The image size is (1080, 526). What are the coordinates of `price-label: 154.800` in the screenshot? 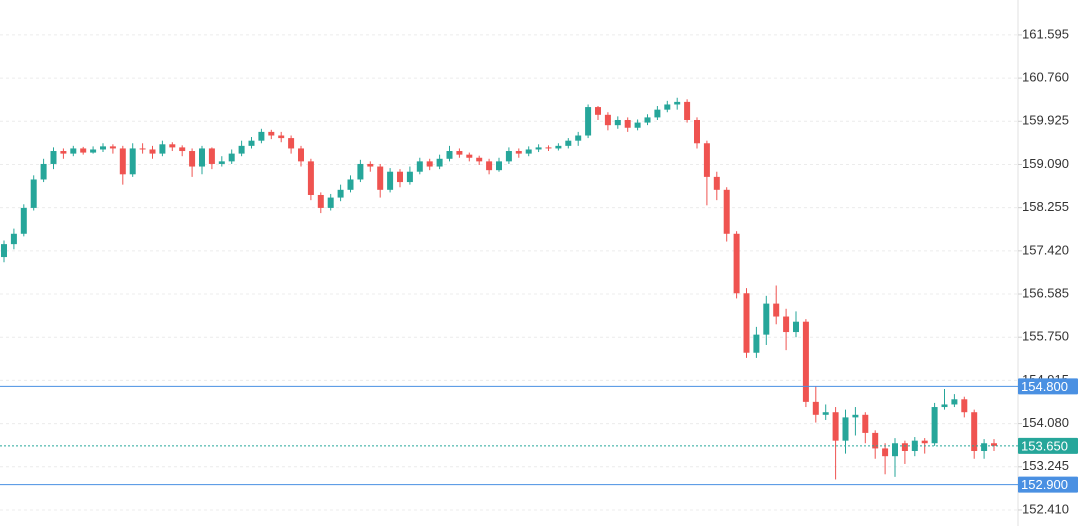 It's located at (1044, 386).